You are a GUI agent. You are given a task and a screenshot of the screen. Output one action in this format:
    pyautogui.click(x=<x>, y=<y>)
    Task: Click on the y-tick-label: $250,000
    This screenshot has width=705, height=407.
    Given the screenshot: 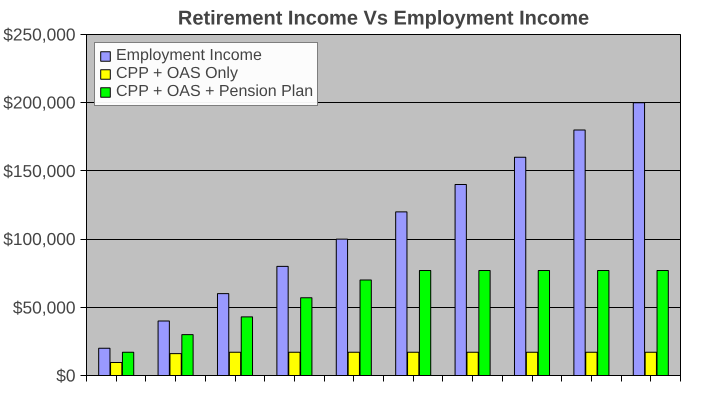 What is the action you would take?
    pyautogui.click(x=39, y=34)
    